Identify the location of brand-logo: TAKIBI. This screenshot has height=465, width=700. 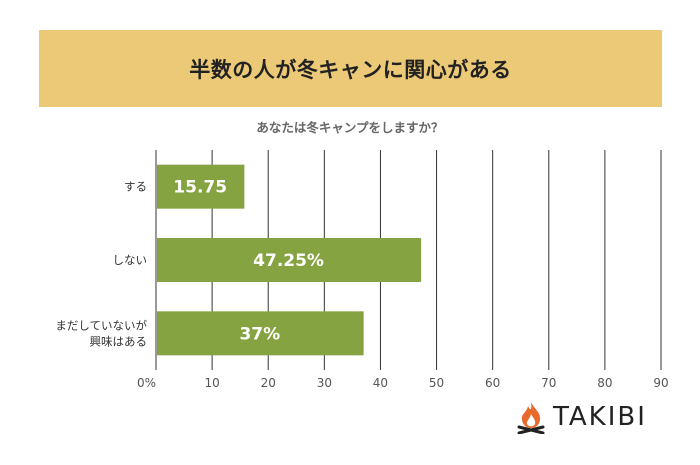
(581, 417).